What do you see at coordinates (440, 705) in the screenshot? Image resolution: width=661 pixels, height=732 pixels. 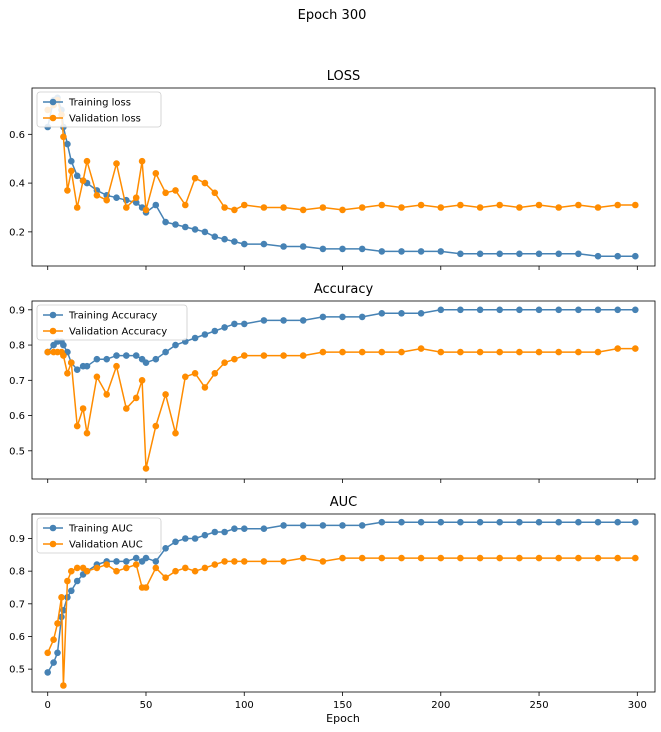 I see `x-tick-label: 200` at bounding box center [440, 705].